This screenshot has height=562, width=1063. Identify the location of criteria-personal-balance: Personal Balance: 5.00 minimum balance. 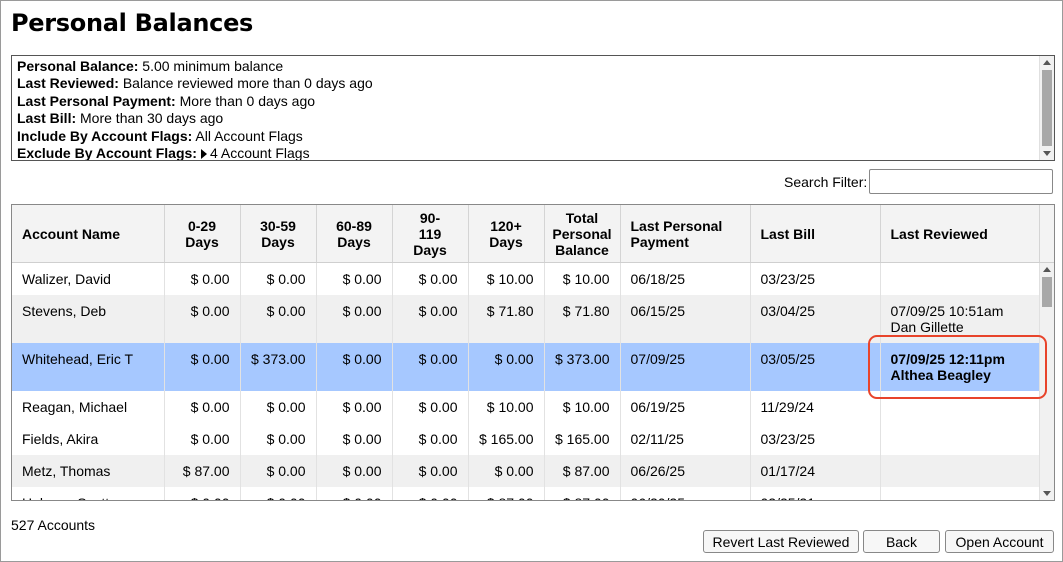
(195, 66).